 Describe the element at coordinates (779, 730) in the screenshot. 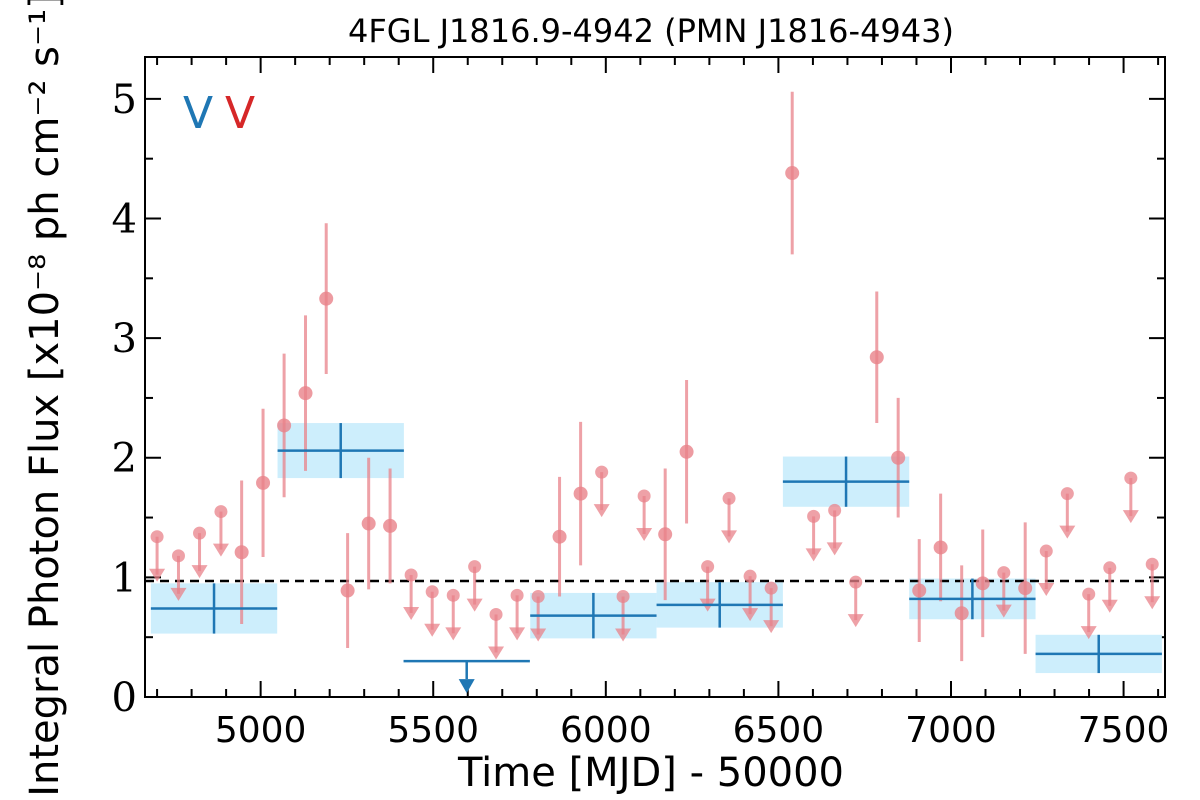

I see `x-tick-label: 6500` at that location.